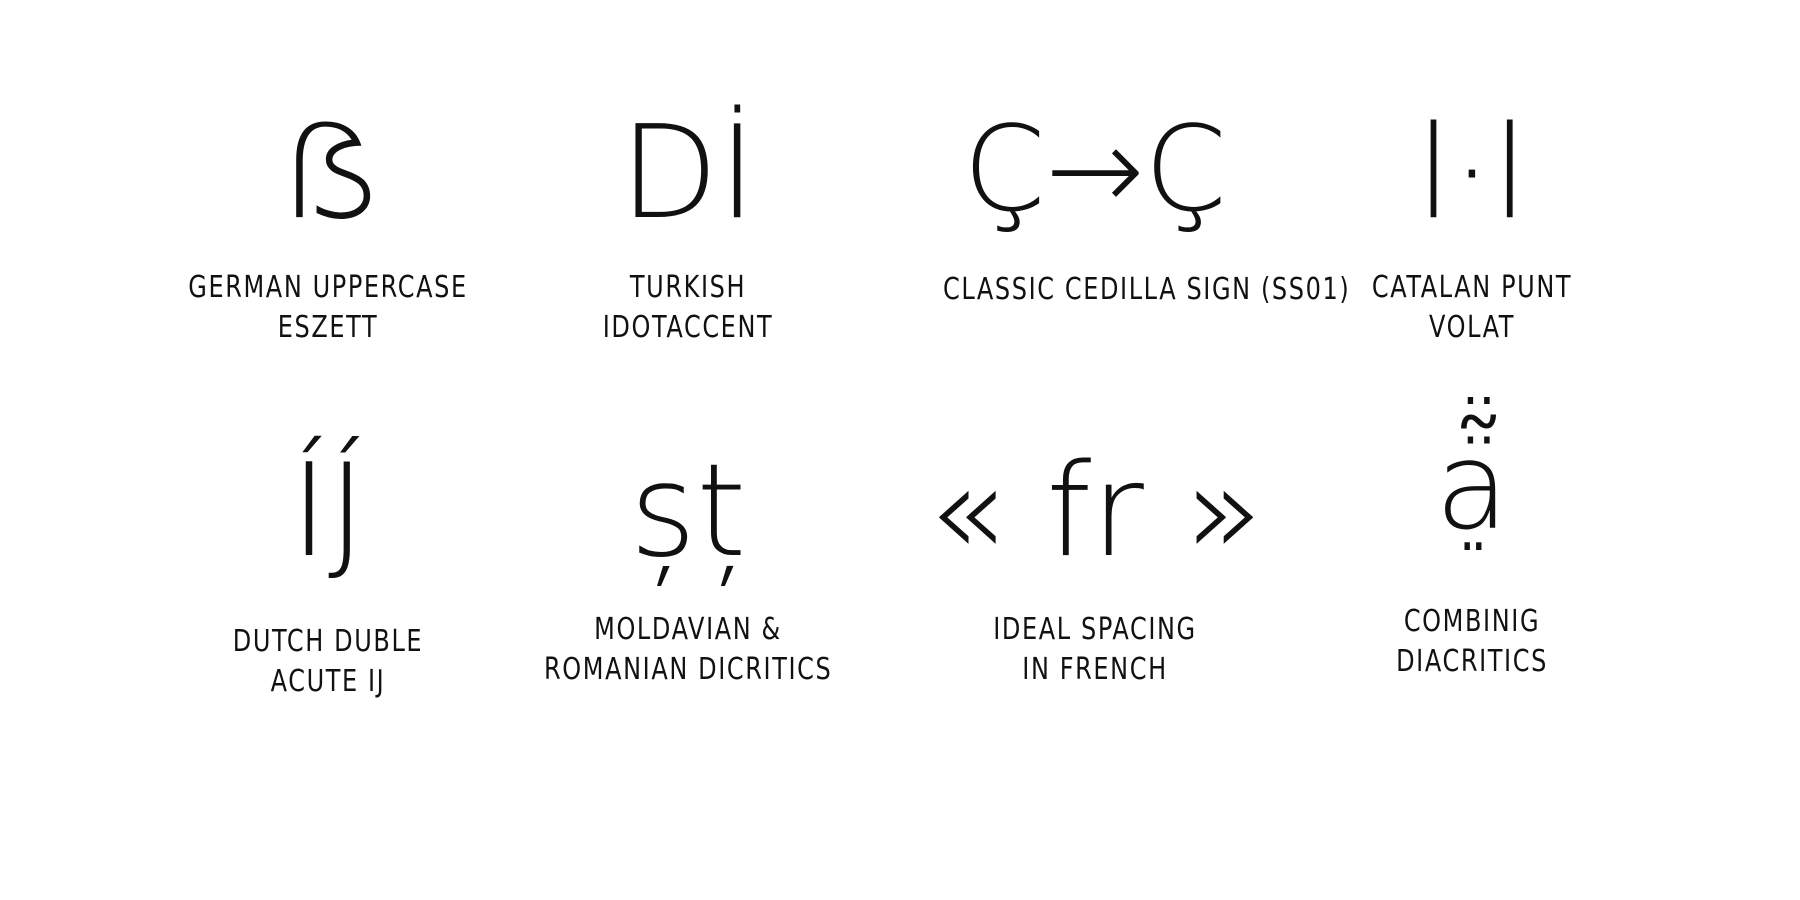  Describe the element at coordinates (1472, 287) in the screenshot. I see `label-line: CATALAN PUNT` at that location.